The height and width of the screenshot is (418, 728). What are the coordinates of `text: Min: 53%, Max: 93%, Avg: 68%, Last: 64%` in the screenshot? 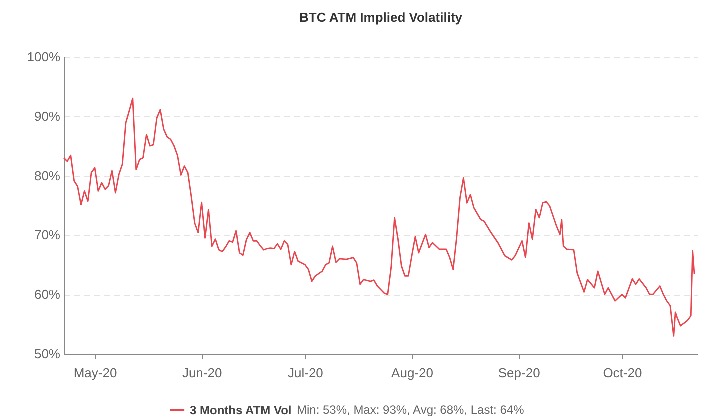 It's located at (411, 410).